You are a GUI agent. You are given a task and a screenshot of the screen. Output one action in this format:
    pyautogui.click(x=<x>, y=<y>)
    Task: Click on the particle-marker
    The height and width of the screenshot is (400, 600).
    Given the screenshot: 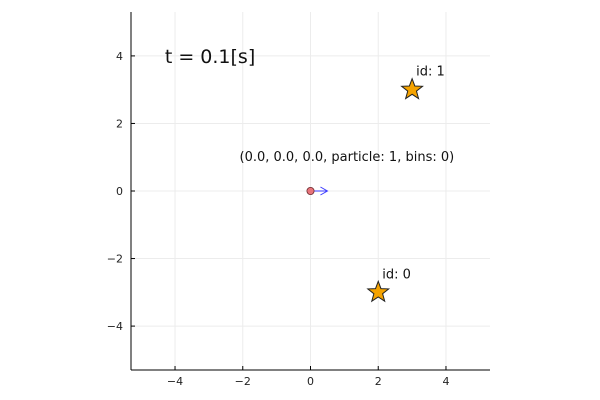 What is the action you would take?
    pyautogui.click(x=310, y=190)
    